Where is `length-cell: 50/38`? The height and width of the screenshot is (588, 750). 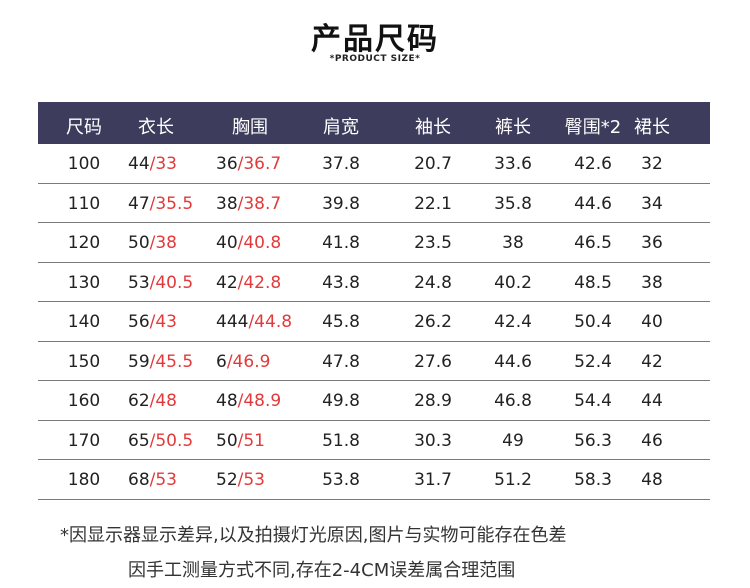 length-cell: 50/38 is located at coordinates (168, 243).